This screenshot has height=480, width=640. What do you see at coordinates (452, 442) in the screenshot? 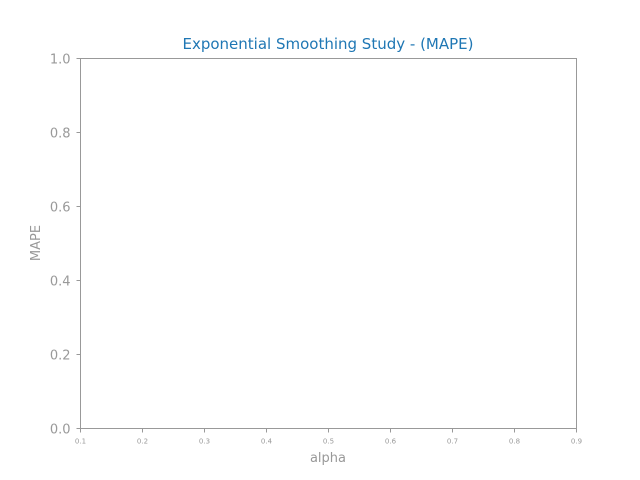
I see `x-tick-label: 0.7` at bounding box center [452, 442].